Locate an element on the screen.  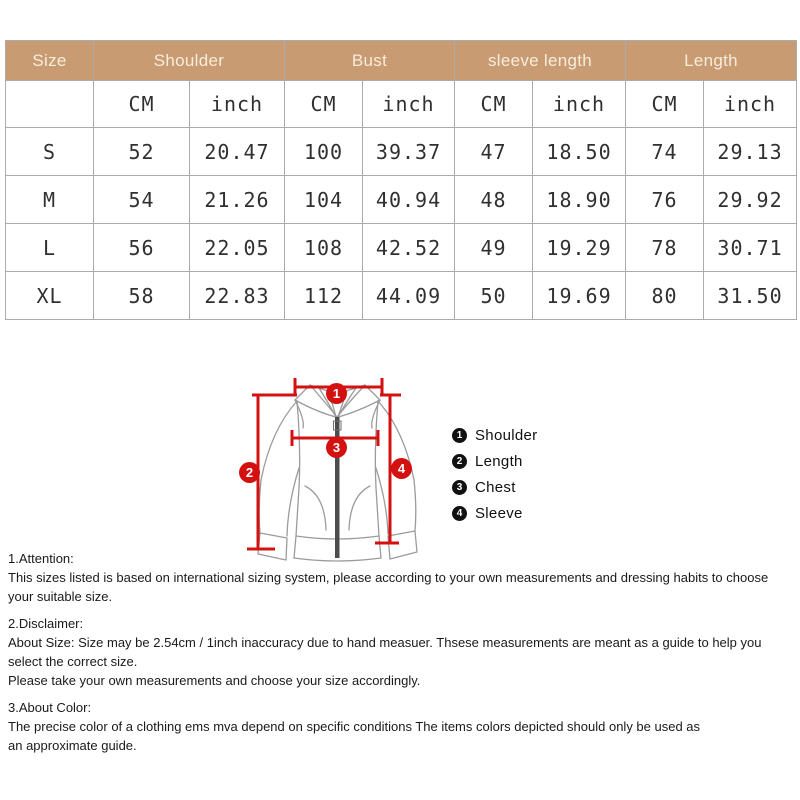
note-heading: 1.Attention: is located at coordinates (41, 558).